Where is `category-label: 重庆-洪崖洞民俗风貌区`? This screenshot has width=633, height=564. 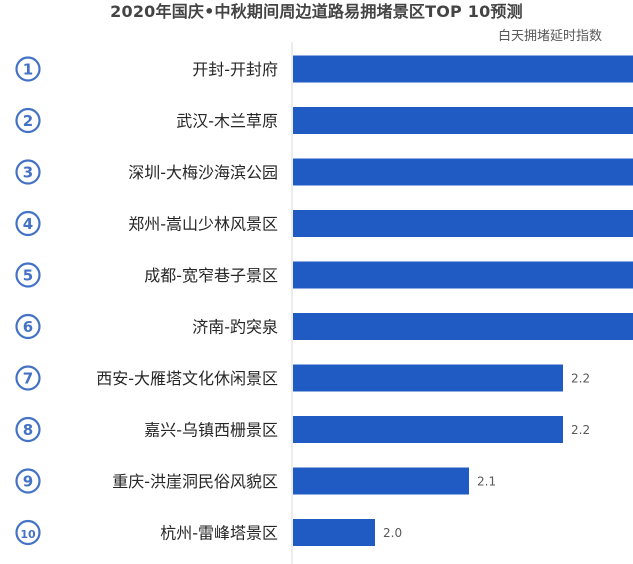
category-label: 重庆-洪崖洞民俗风貌区 is located at coordinates (195, 481).